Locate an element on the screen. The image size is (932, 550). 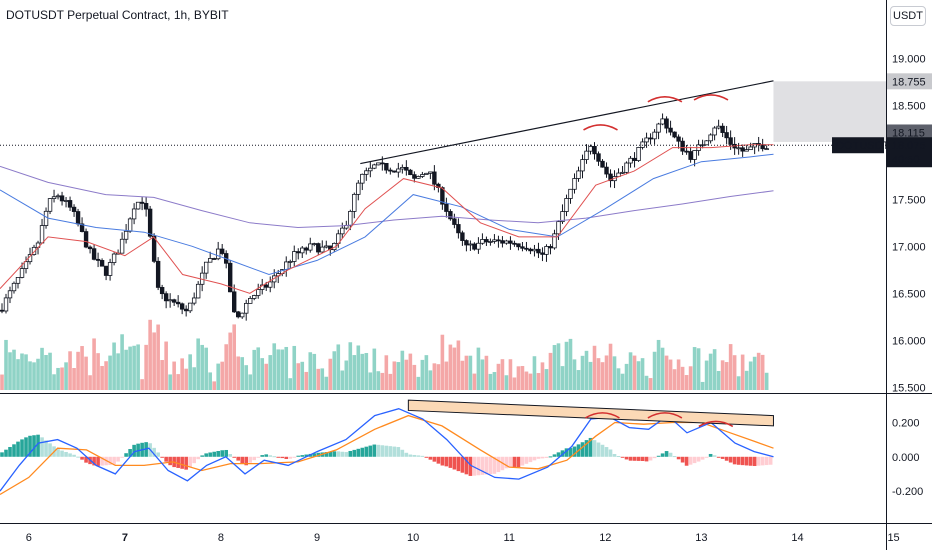
currency-button: USDT is located at coordinates (908, 16).